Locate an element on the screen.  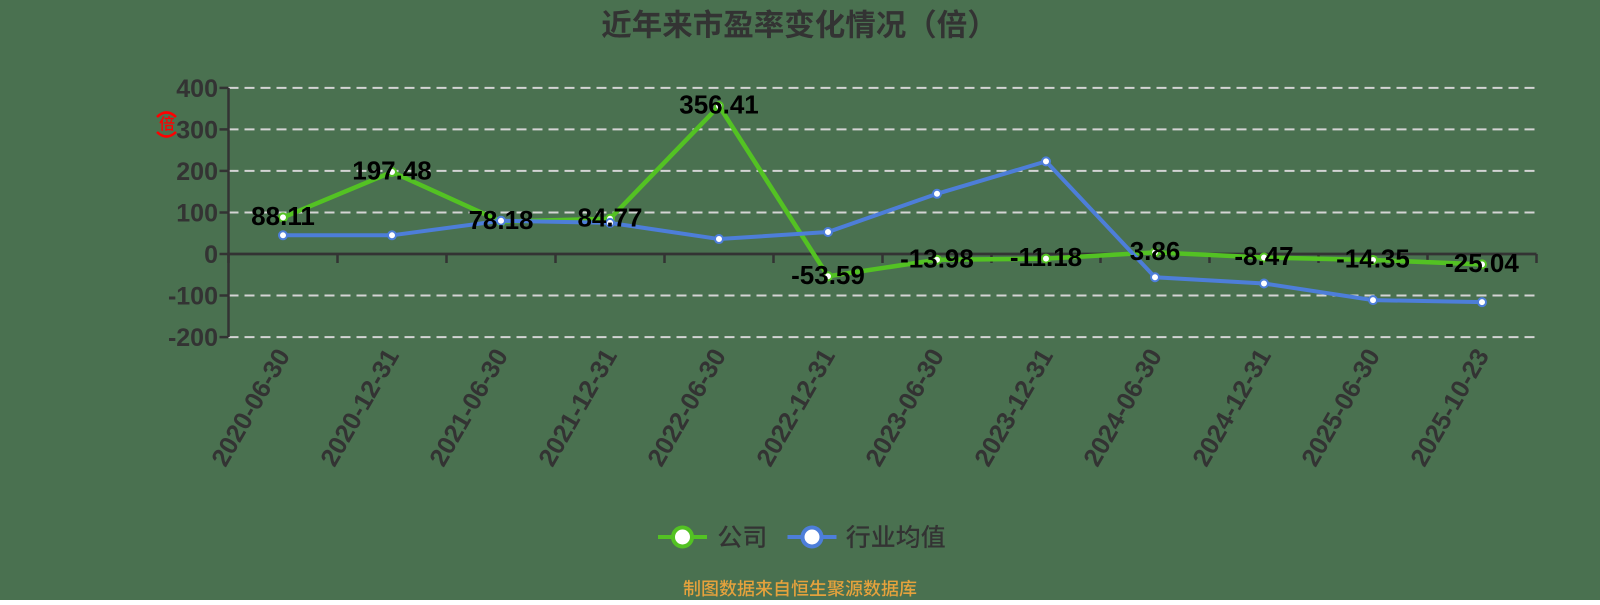
svg-text: 400 is located at coordinates (197, 89).